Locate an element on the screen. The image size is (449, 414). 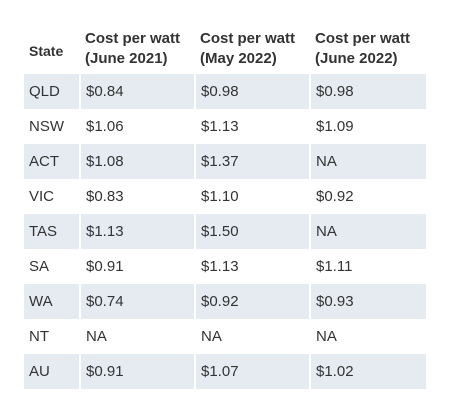
table-row: AU $0.91 $1.07 $1.02 is located at coordinates (225, 371).